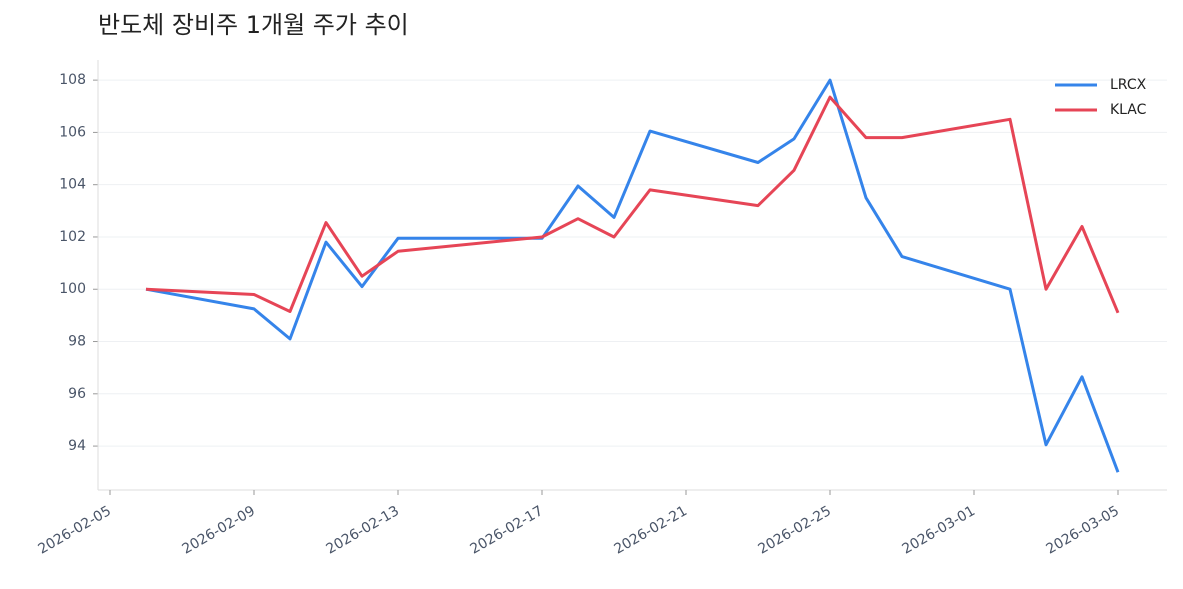 The height and width of the screenshot is (589, 1183). Describe the element at coordinates (939, 530) in the screenshot. I see `x-tick-label: 2026-03-01` at that location.